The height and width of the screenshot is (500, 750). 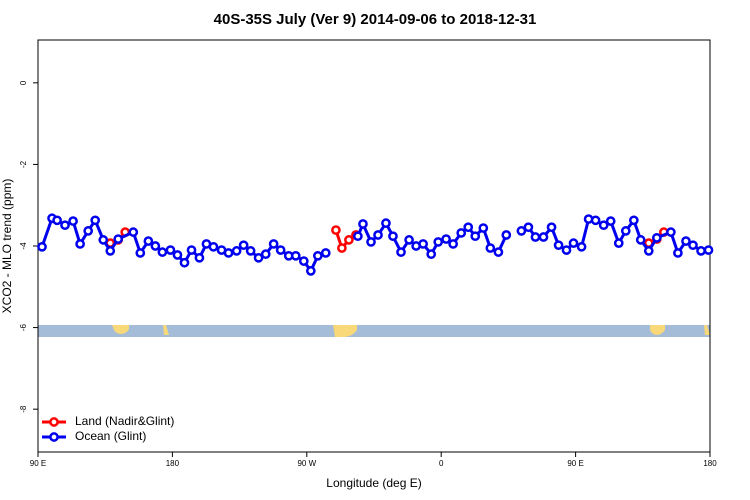 What do you see at coordinates (23, 82) in the screenshot?
I see `y-tick-label: 0` at bounding box center [23, 82].